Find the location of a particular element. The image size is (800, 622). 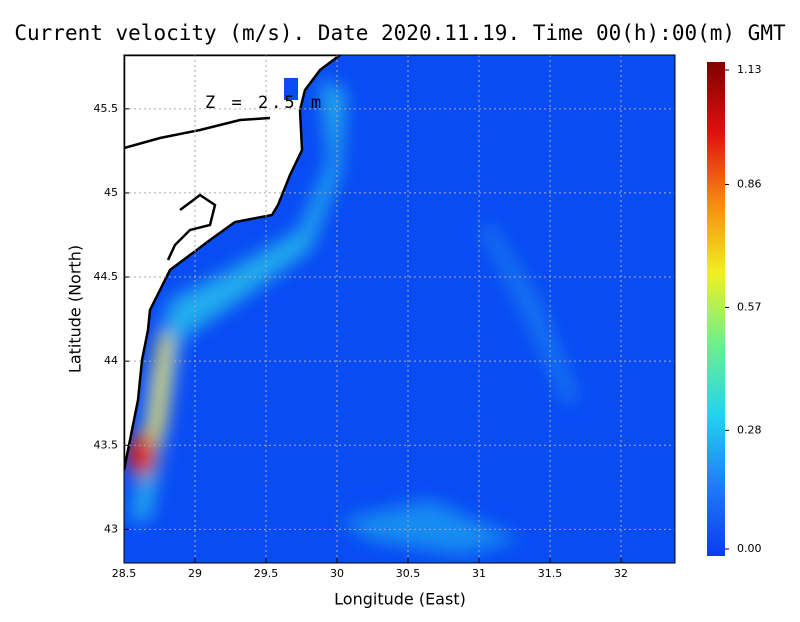

x-tick-label: 32 is located at coordinates (621, 573).